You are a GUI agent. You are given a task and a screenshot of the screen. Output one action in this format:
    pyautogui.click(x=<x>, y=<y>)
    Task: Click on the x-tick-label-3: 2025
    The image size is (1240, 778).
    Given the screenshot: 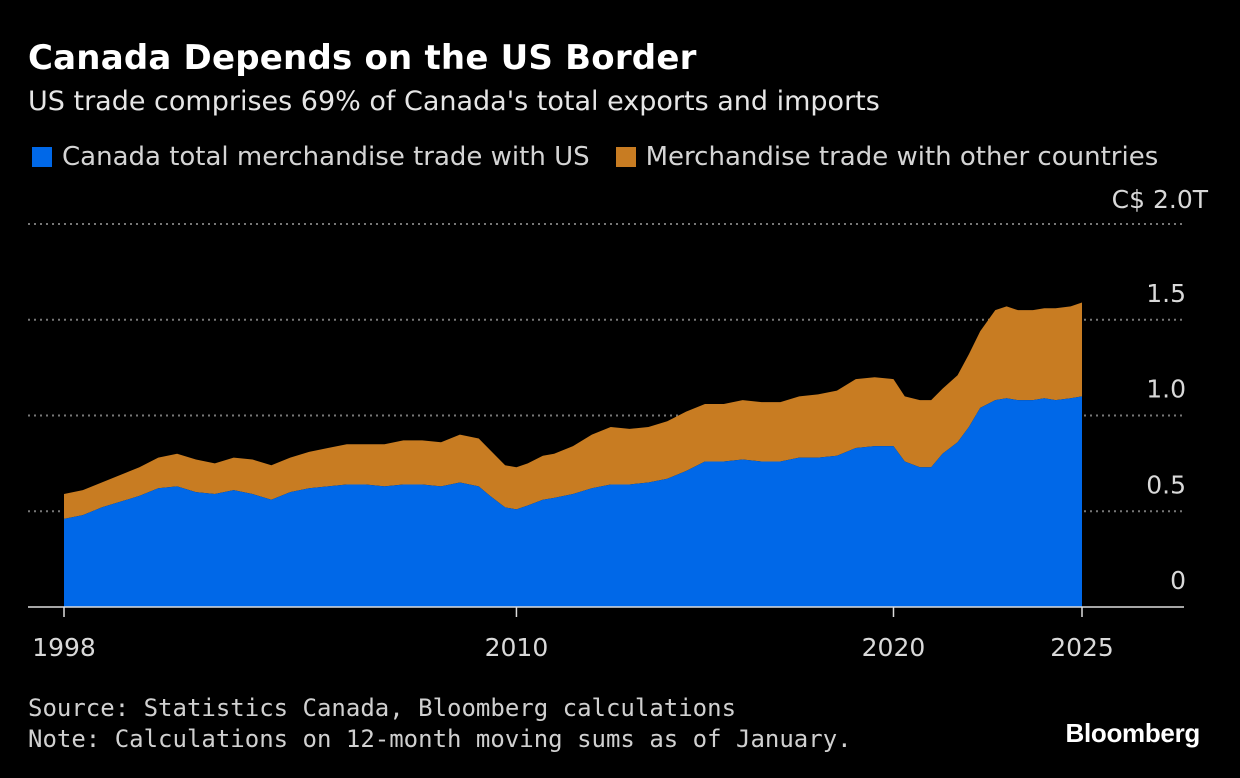 What is the action you would take?
    pyautogui.click(x=1082, y=647)
    